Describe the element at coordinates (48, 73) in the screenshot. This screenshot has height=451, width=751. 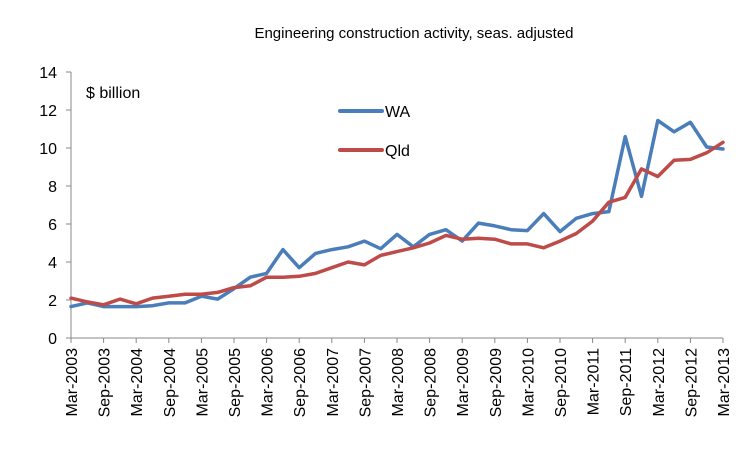
I see `y-tick-label: 14` at that location.